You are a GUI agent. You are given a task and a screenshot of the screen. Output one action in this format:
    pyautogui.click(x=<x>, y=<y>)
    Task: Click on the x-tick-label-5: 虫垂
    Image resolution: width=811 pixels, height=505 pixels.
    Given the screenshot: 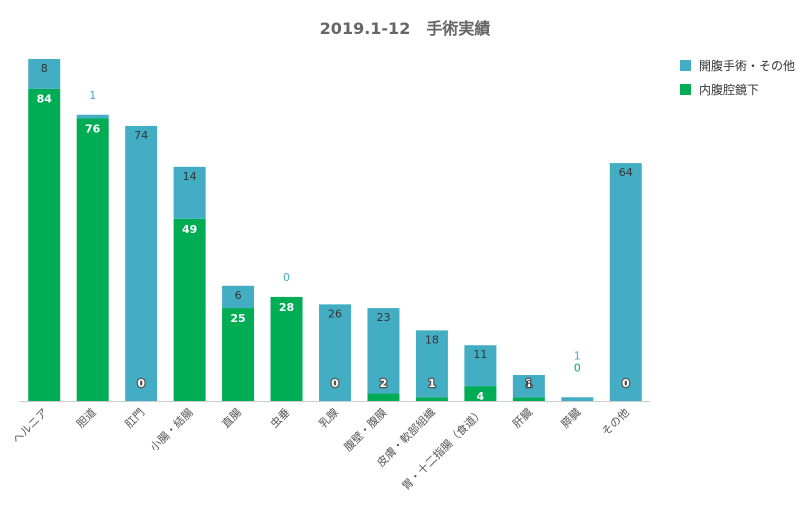 What is the action you would take?
    pyautogui.click(x=280, y=418)
    